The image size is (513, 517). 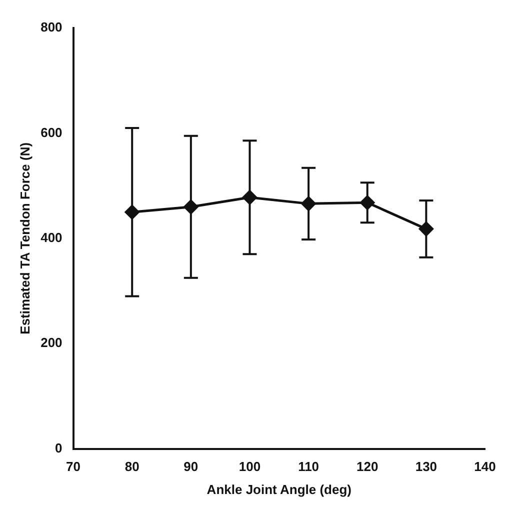 I want to click on x-tick-label: 80, so click(x=132, y=466).